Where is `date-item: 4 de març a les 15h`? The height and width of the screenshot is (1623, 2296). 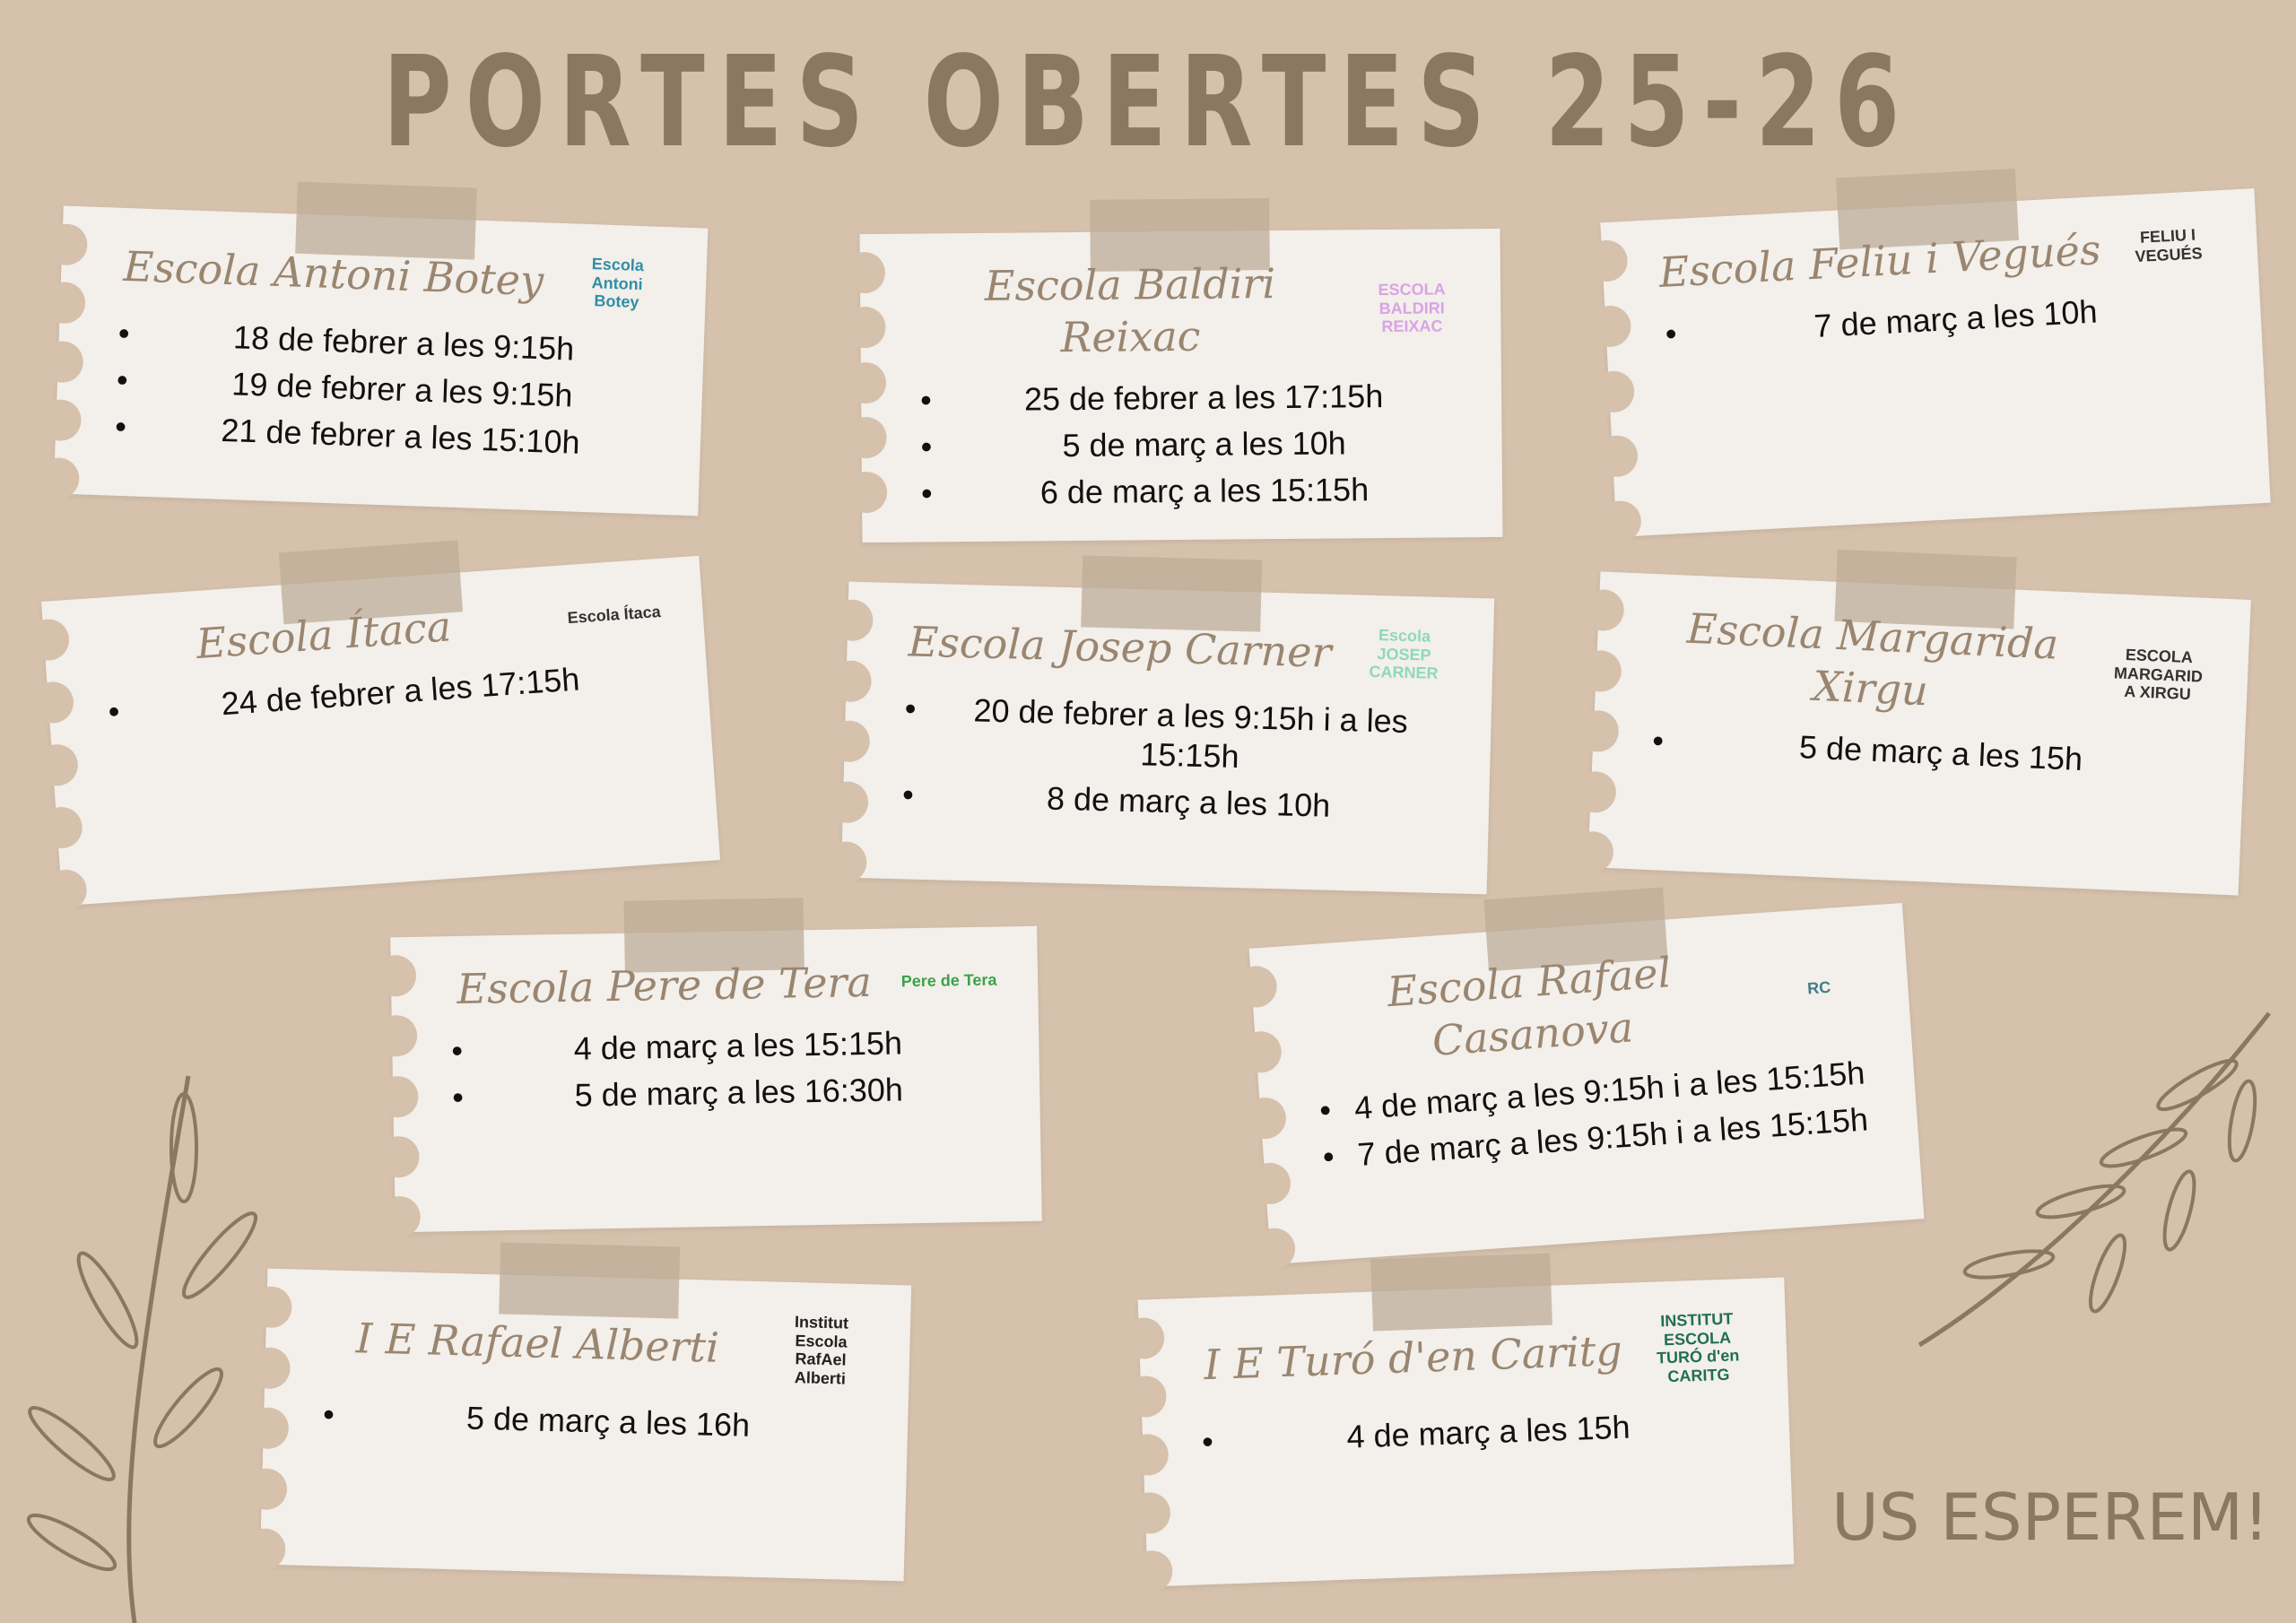 date-item: 4 de març a les 15h is located at coordinates (1474, 1432).